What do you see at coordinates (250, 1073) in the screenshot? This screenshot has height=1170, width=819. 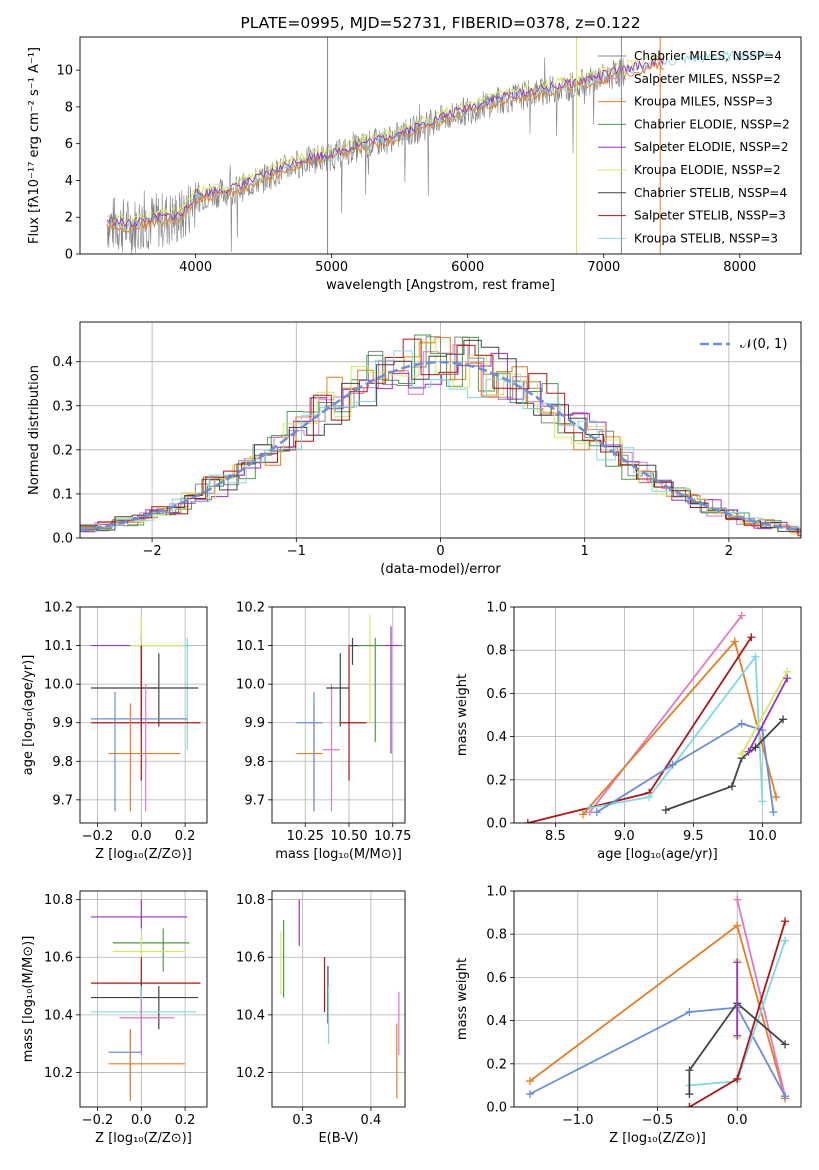 I see `mass-vs-ebv-ytick-label-0: 10.2` at bounding box center [250, 1073].